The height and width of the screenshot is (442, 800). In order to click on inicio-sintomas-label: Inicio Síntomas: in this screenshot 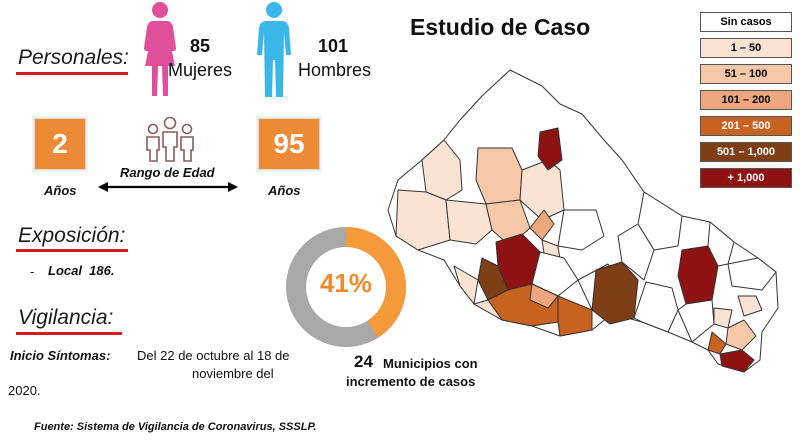, I will do `click(60, 355)`.